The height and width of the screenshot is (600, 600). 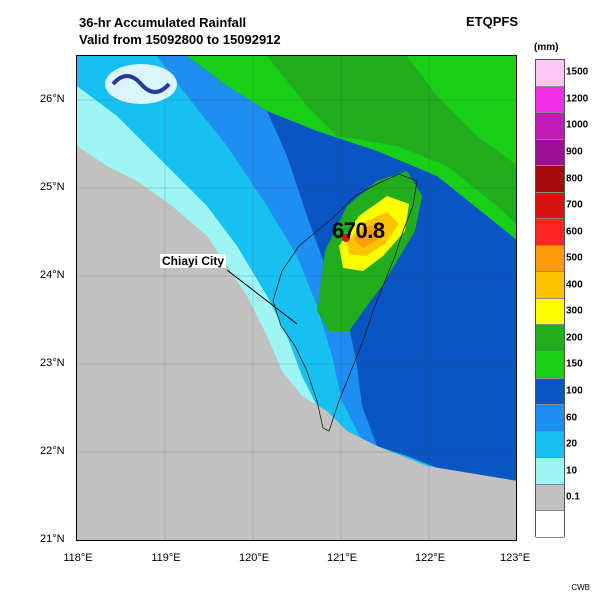 I want to click on legend-label: 20, so click(x=572, y=444).